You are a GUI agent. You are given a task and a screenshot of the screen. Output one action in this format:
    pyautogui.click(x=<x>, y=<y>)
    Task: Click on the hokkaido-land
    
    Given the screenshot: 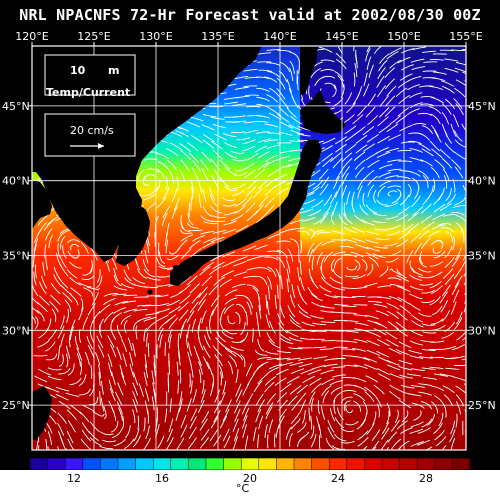 What is the action you would take?
    pyautogui.click(x=323, y=112)
    